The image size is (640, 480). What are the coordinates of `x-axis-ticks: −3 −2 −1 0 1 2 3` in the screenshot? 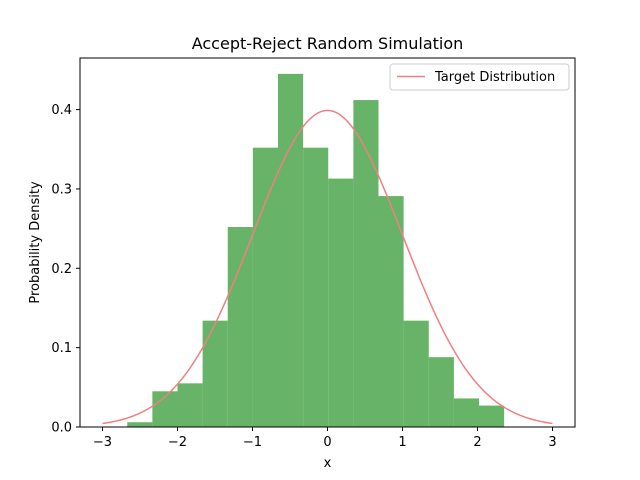 It's located at (325, 438).